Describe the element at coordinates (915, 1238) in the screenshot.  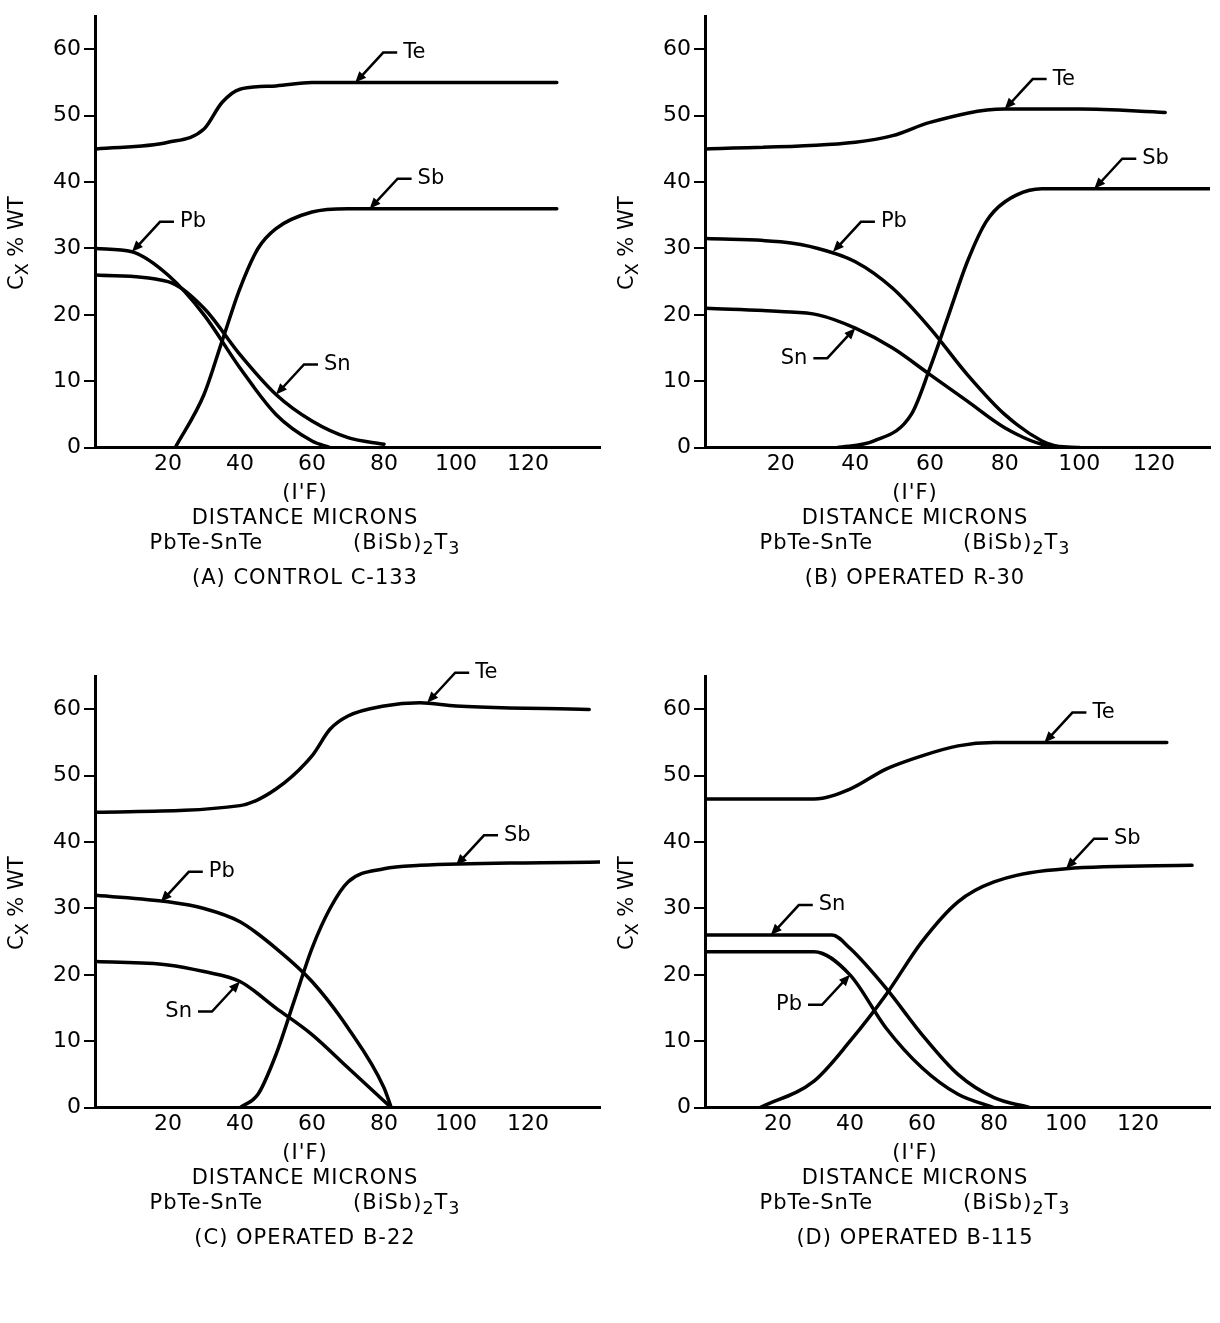
I see `text: (D) OPERATED B-115` at that location.